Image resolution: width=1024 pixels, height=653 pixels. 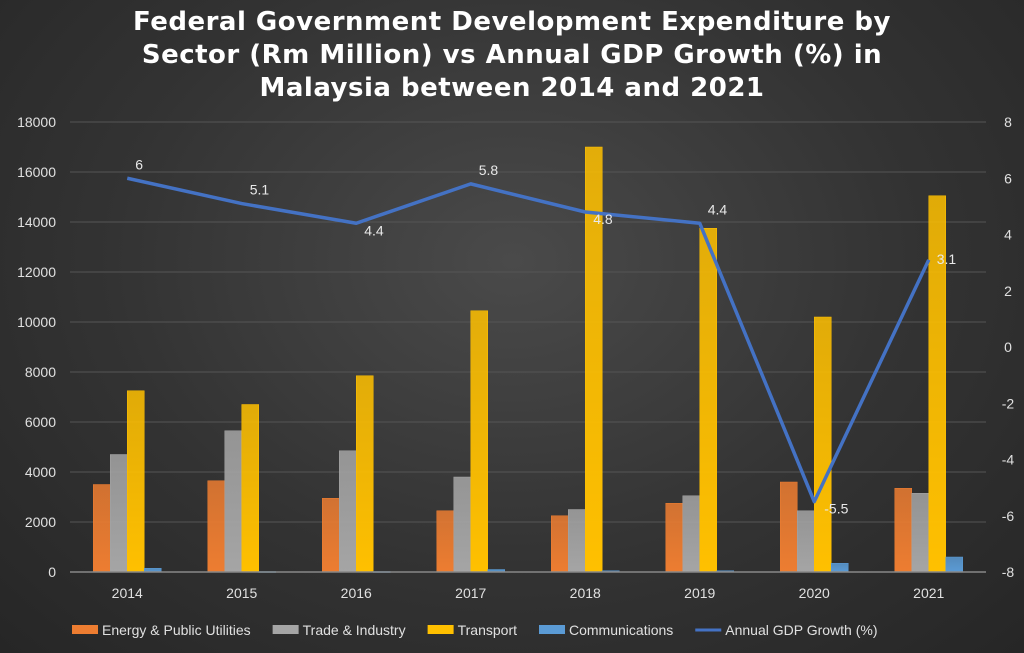 I want to click on bar-trade-industry-2016, so click(x=348, y=511).